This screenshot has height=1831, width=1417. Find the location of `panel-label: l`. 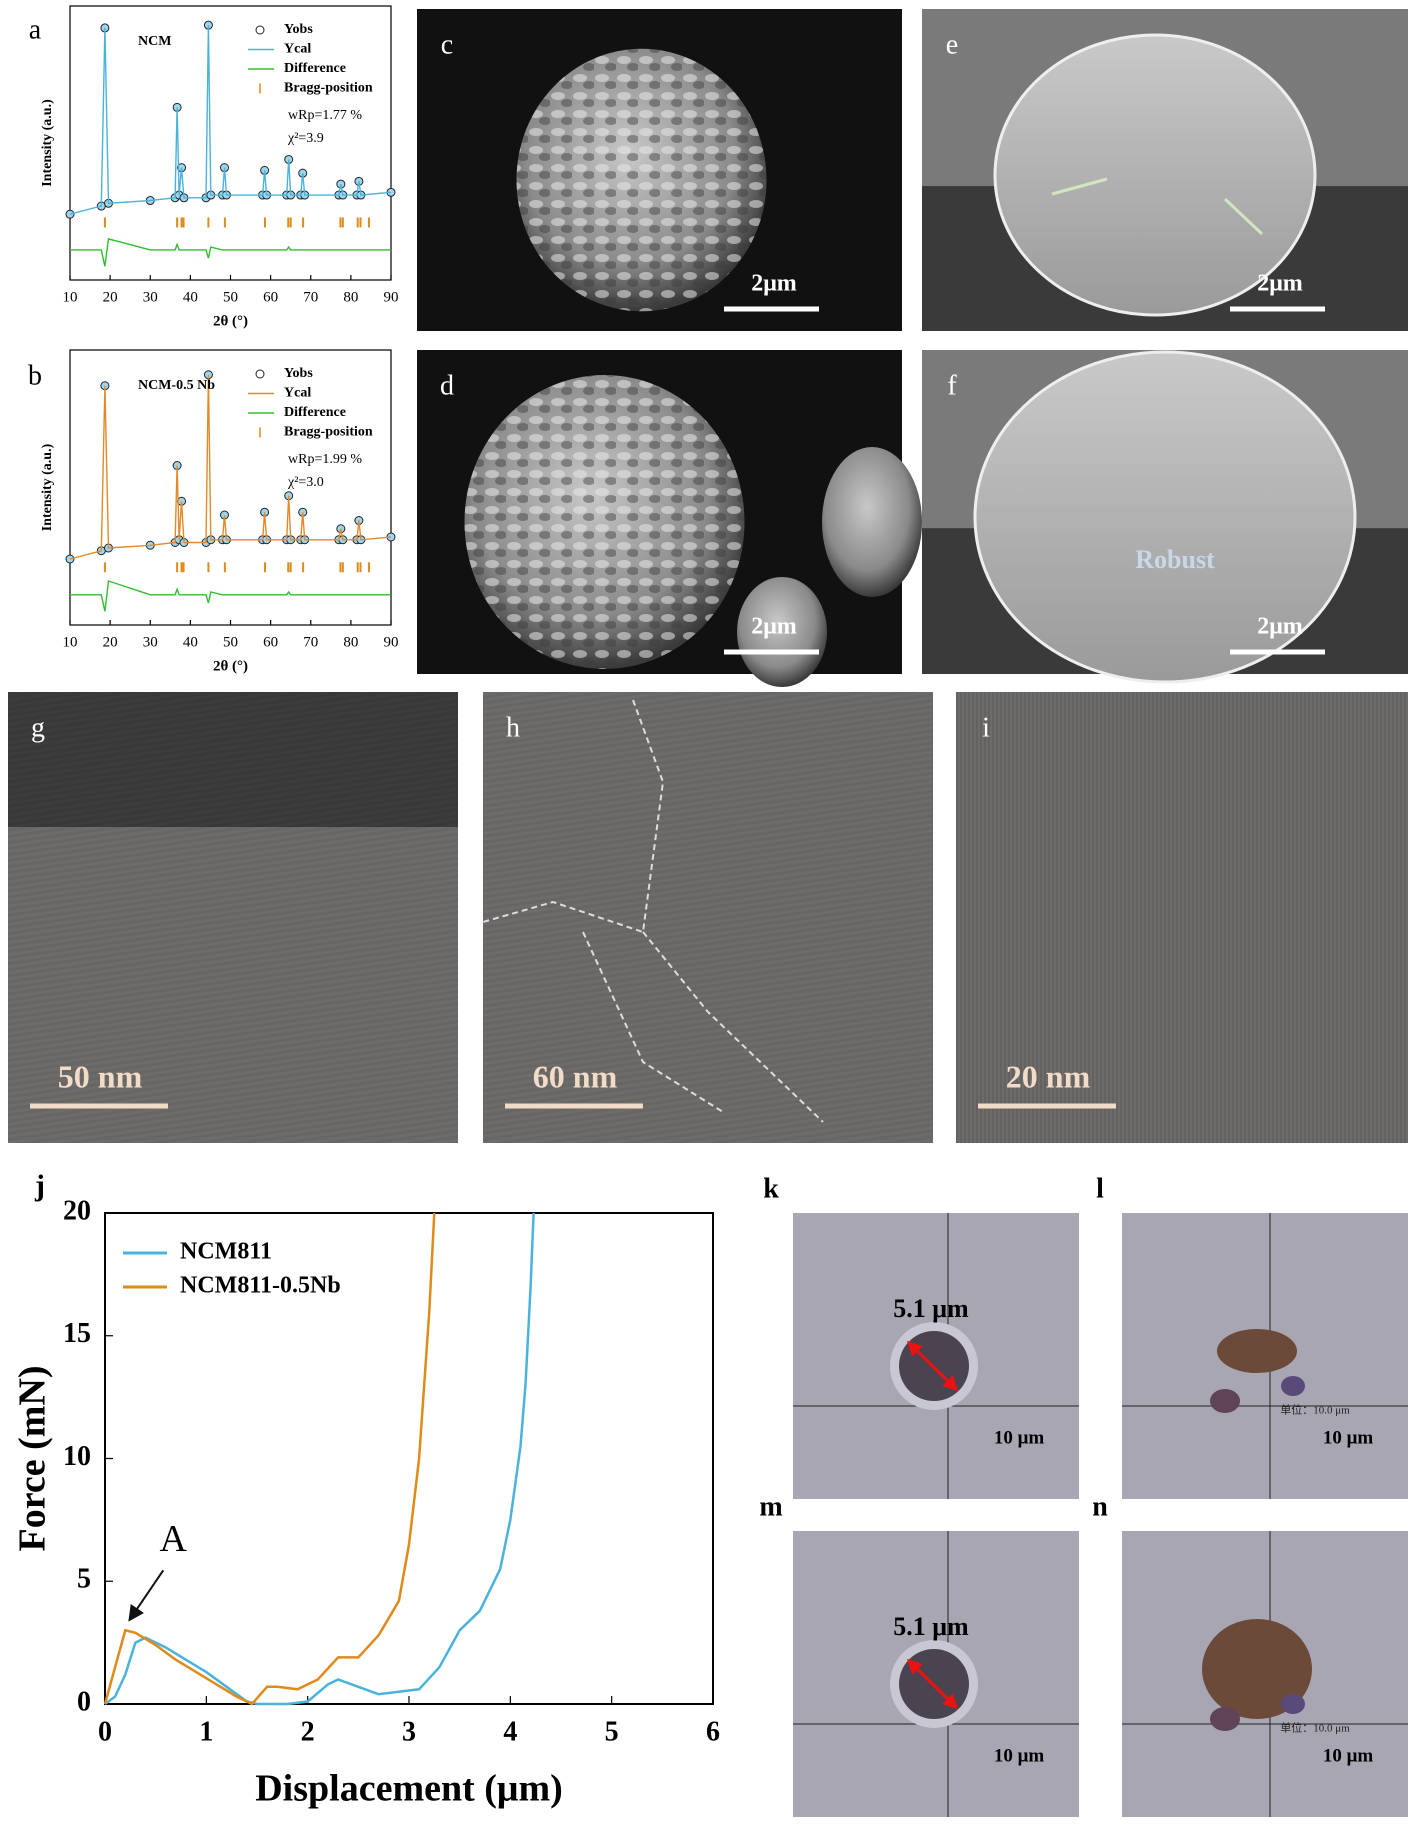

panel-label: l is located at coordinates (1100, 1188).